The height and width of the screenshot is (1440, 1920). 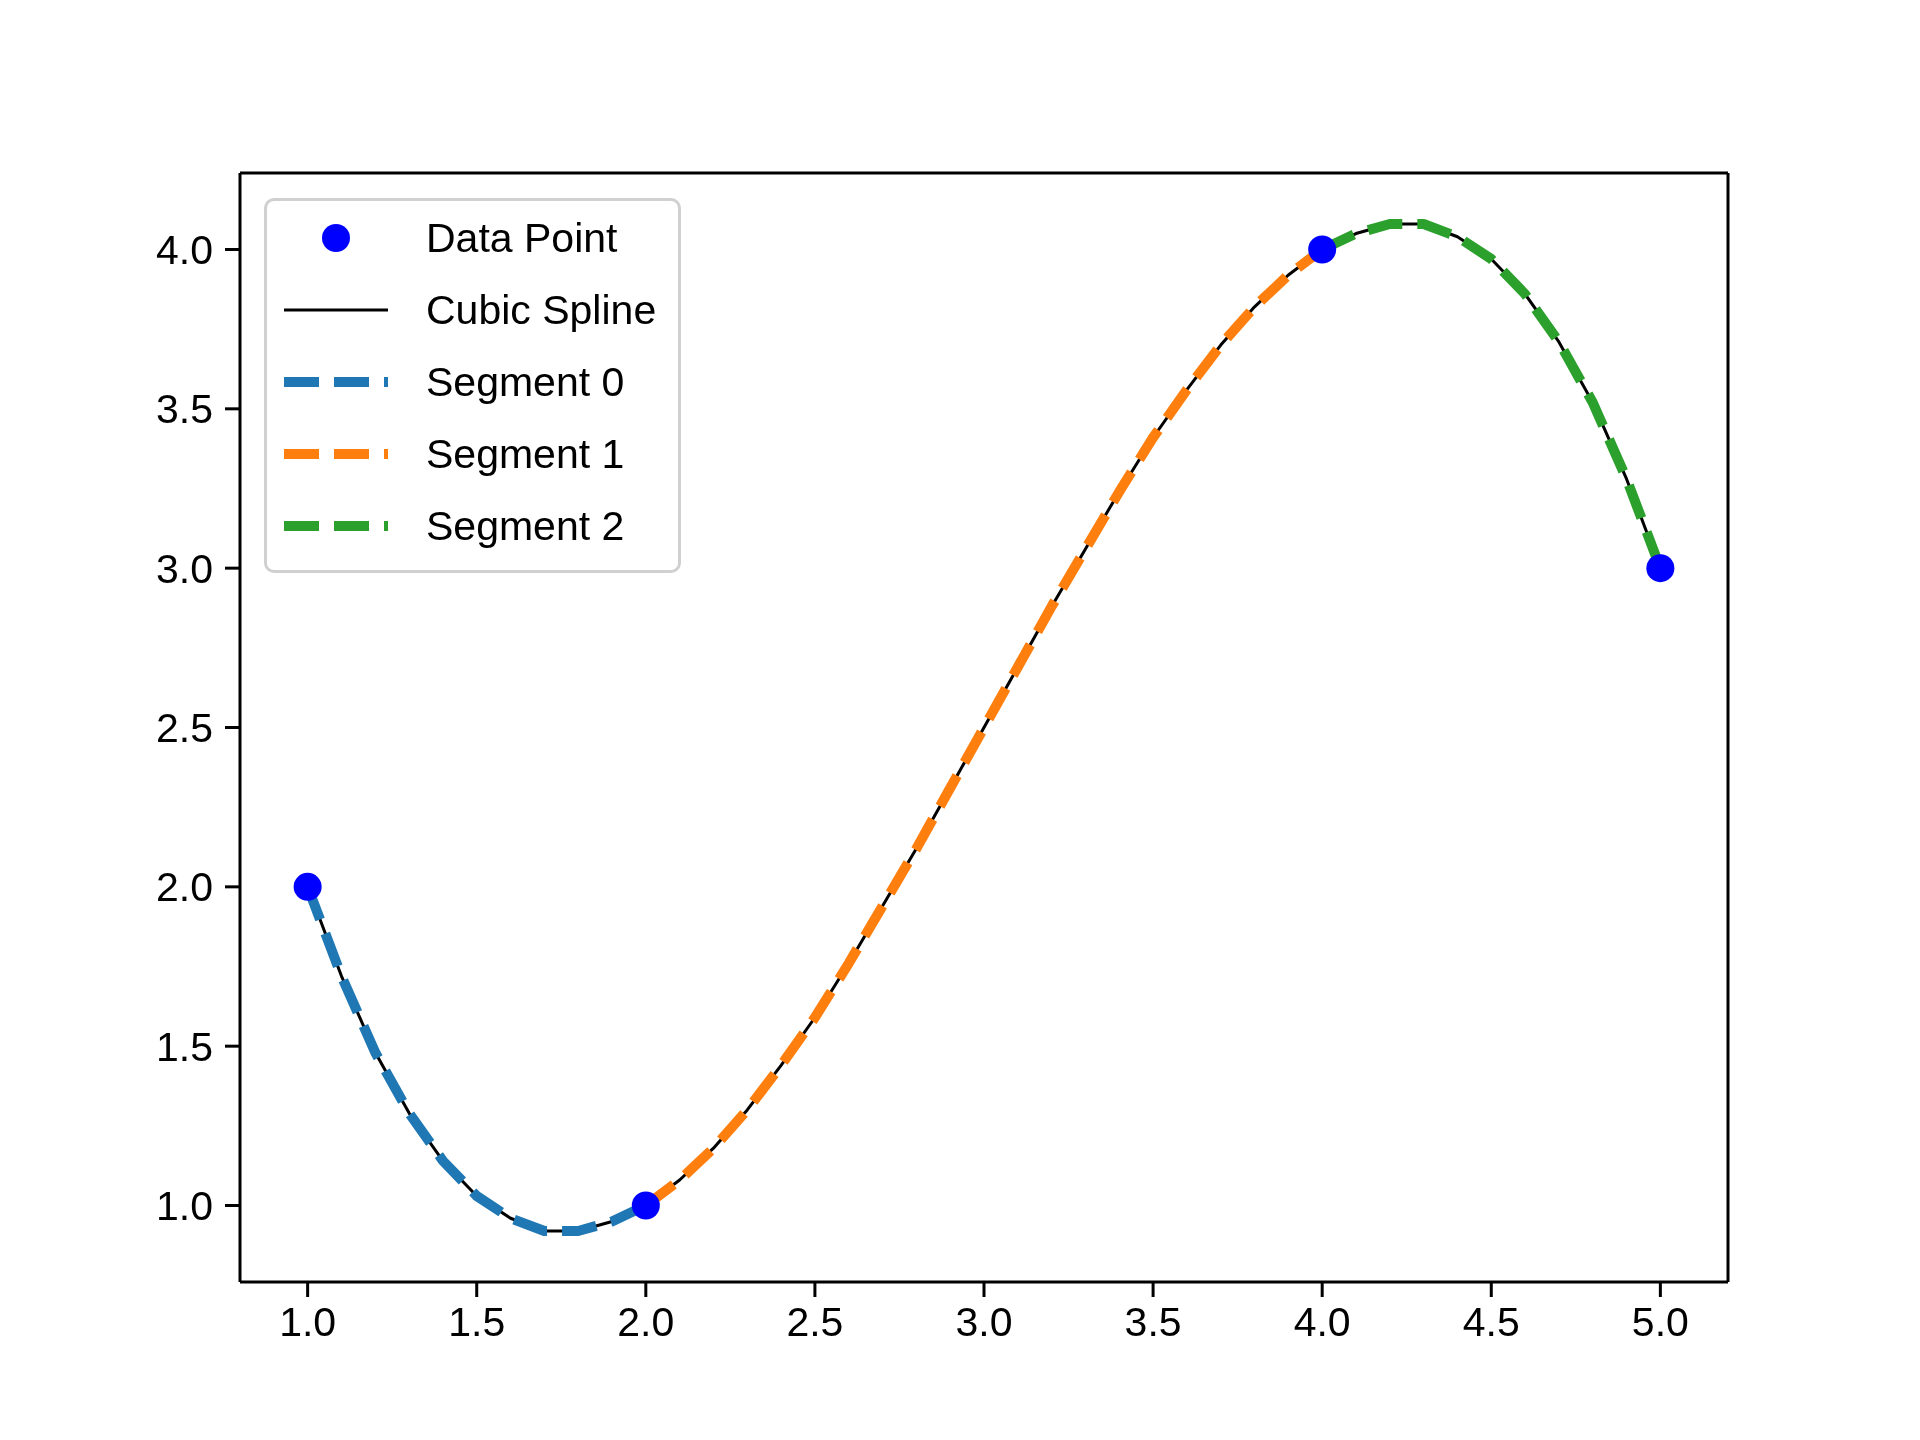 I want to click on y-tick-label: 3.5, so click(x=184, y=409).